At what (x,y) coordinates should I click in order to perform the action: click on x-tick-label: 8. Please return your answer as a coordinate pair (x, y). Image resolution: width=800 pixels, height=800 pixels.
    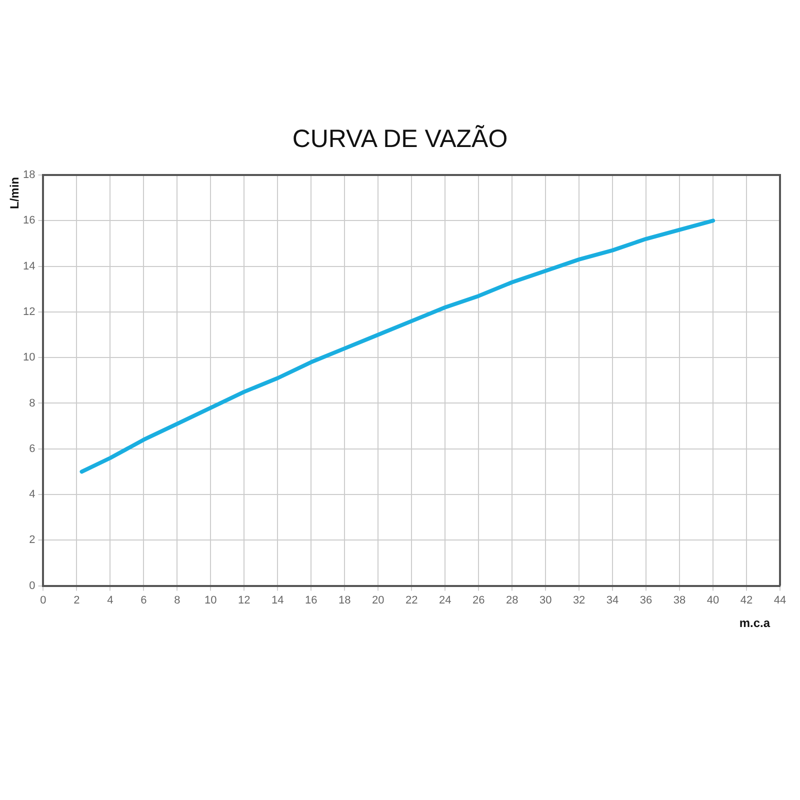
    Looking at the image, I should click on (177, 600).